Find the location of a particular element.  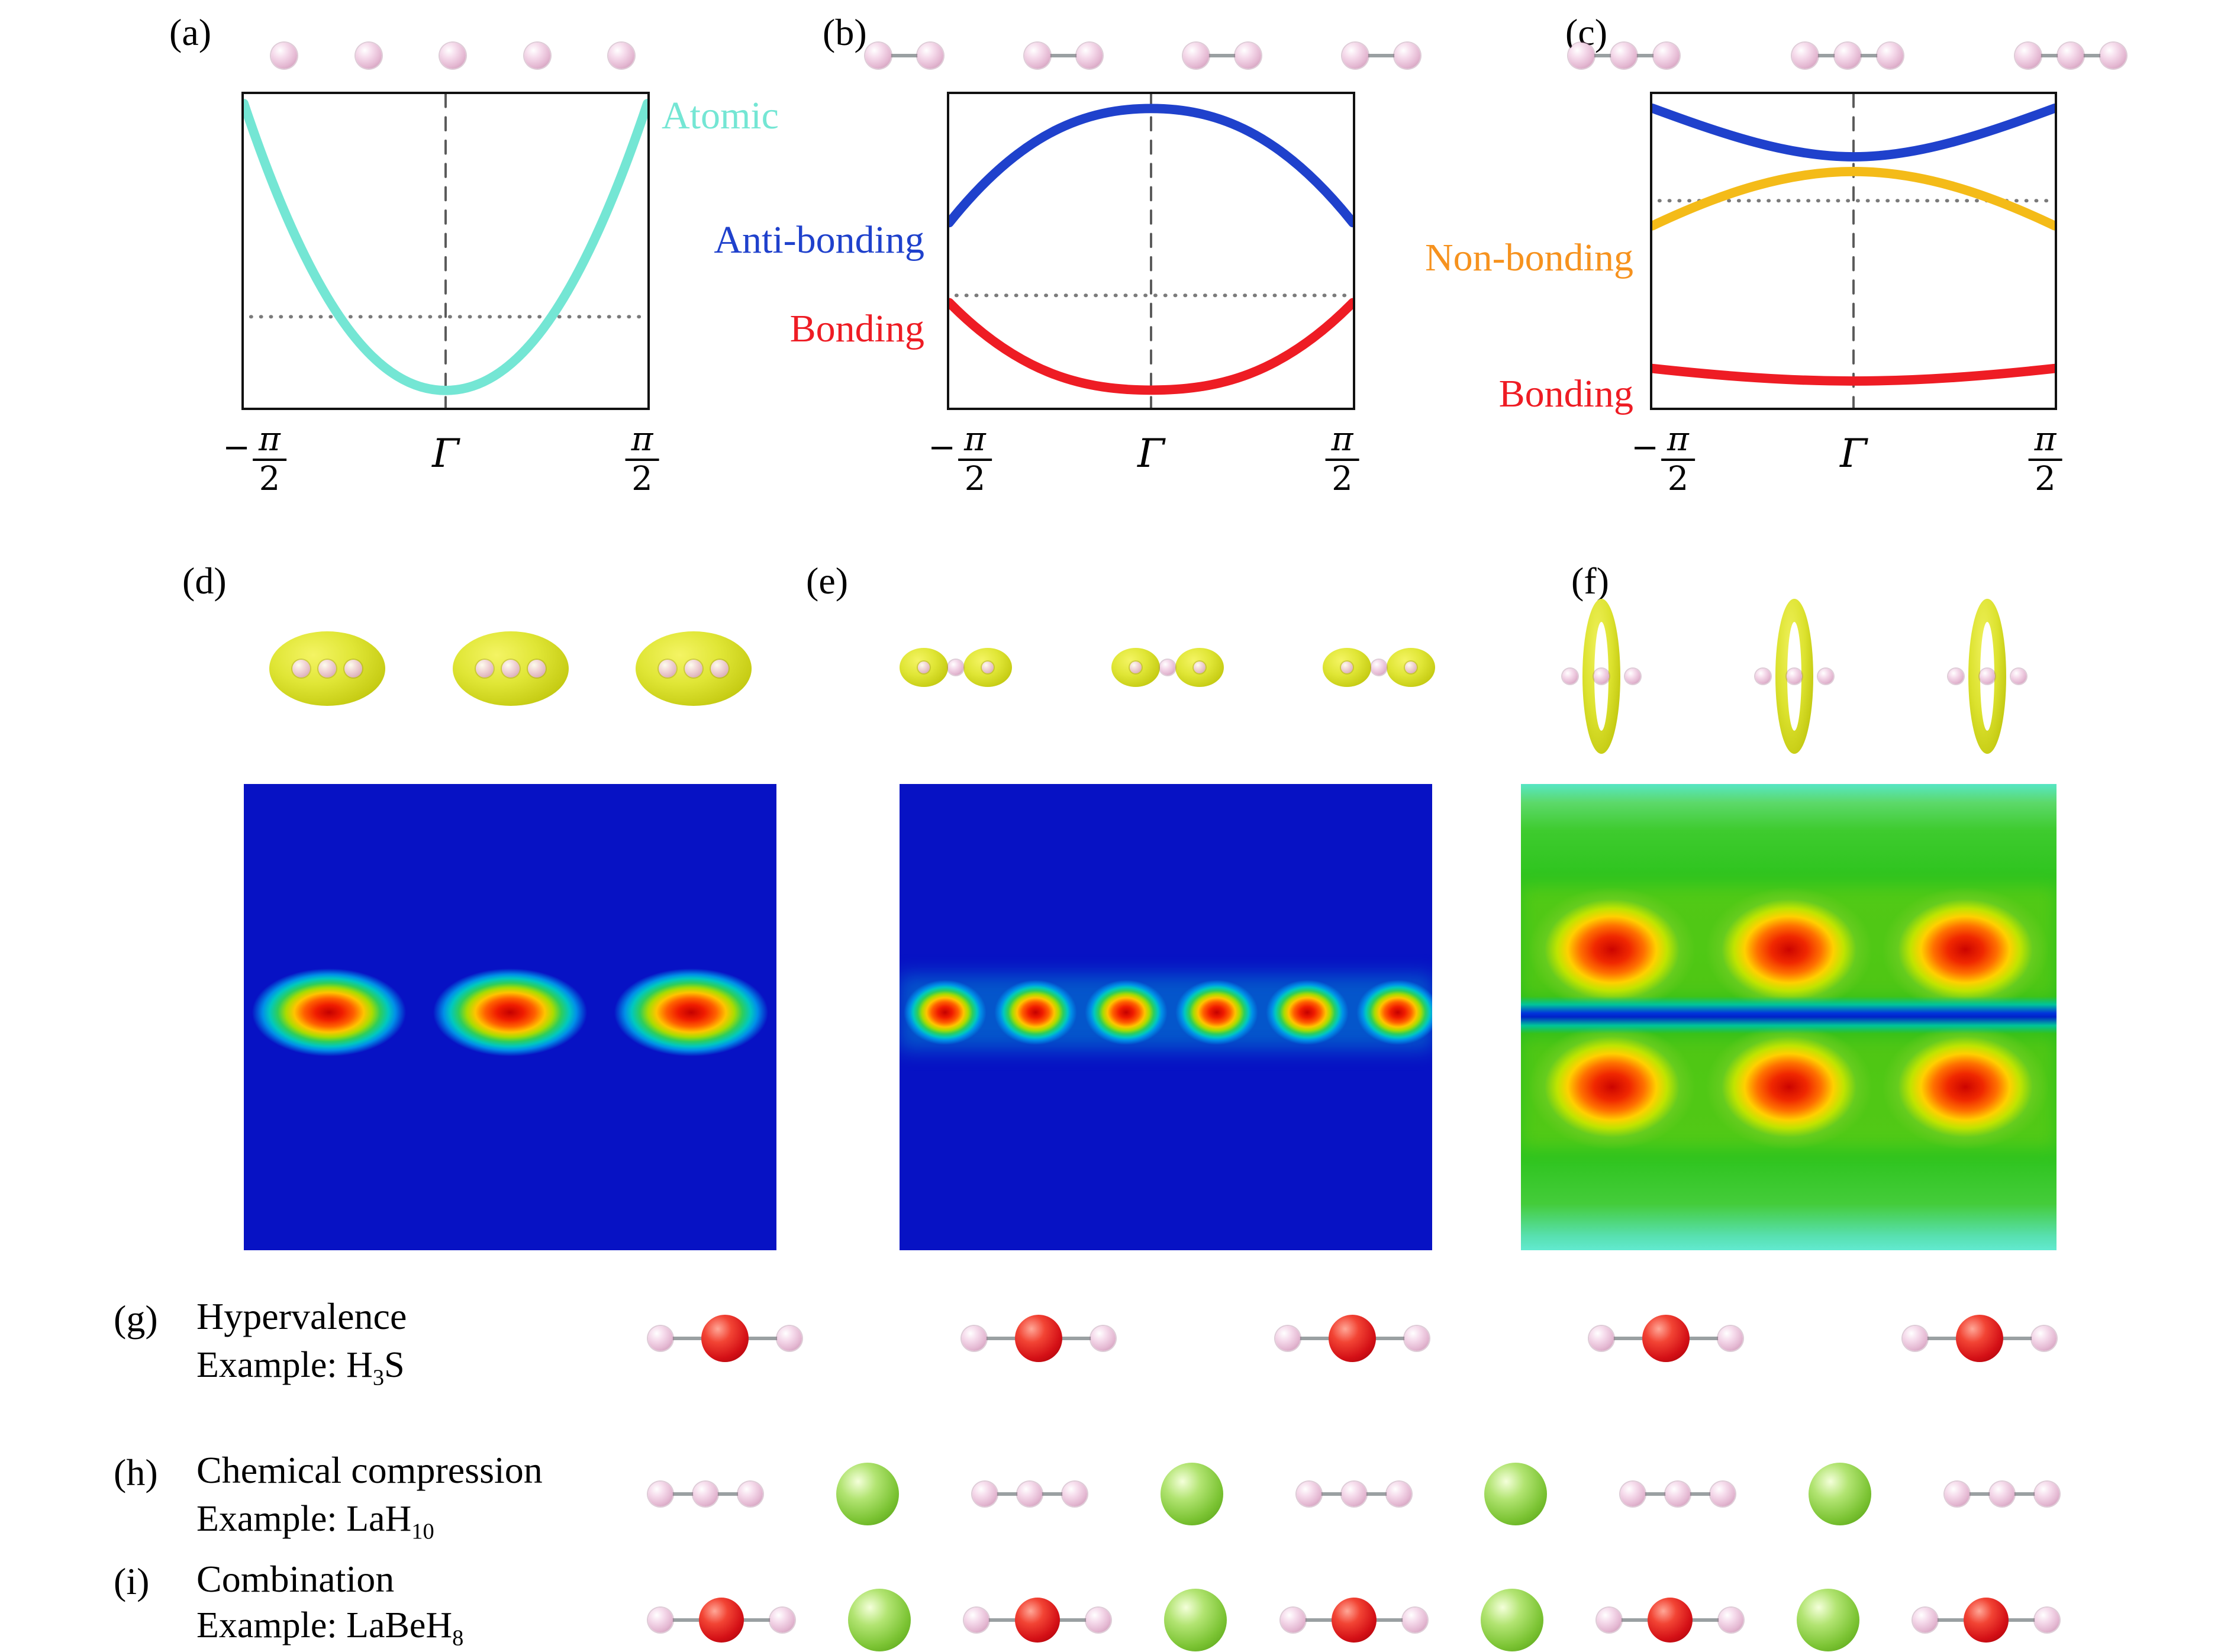

charge-density-map-d is located at coordinates (510, 1017).